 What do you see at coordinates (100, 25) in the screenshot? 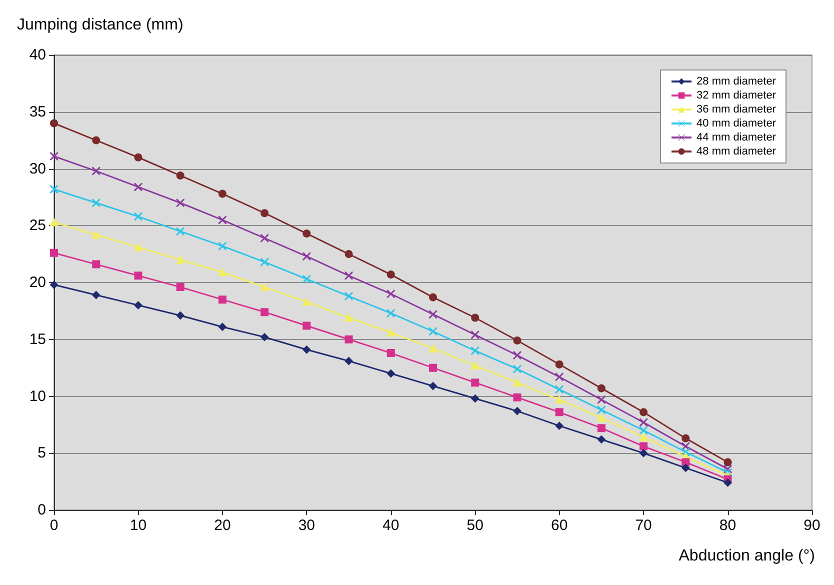
I see `y-axis-title: Jumping distance (mm)` at bounding box center [100, 25].